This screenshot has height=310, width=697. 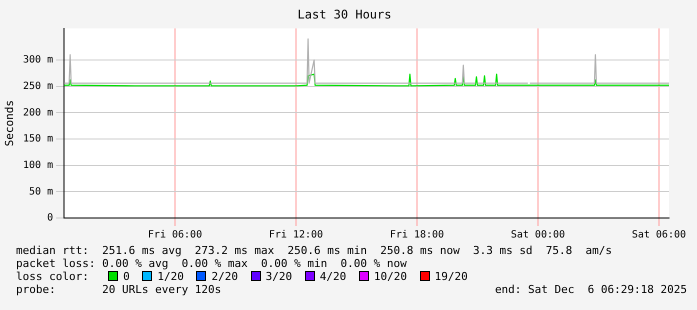 I want to click on y-tick-label: 200 m, so click(x=38, y=112).